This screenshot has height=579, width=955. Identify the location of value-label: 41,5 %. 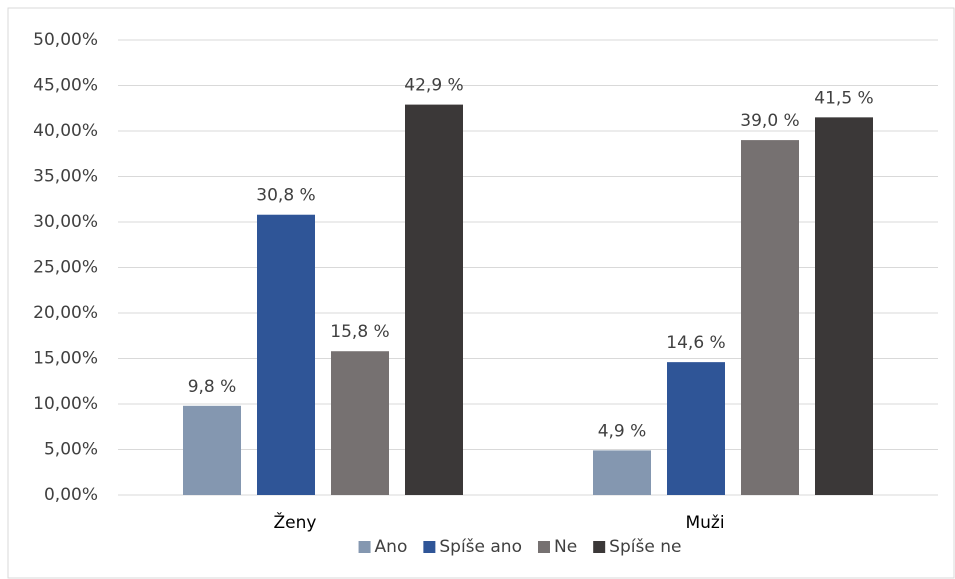
(843, 98).